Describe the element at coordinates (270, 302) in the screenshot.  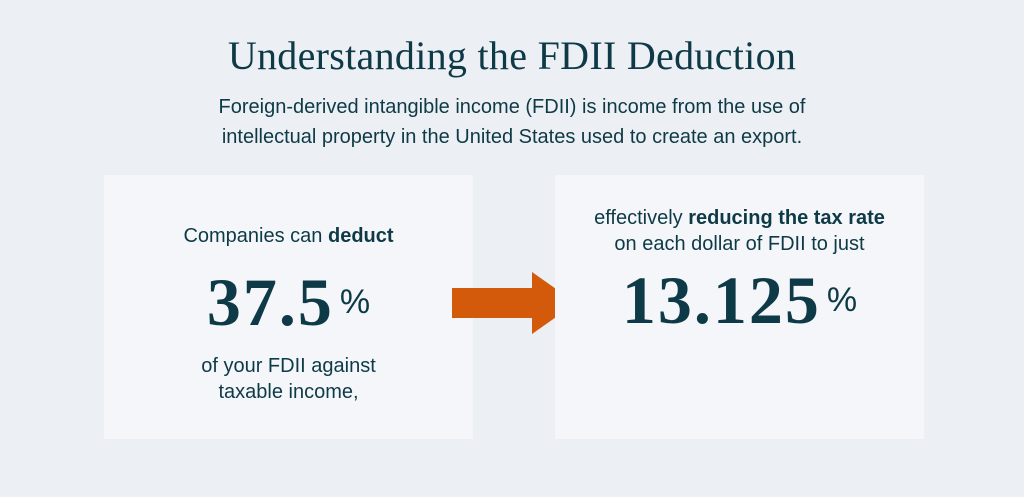
I see `deduction-value: 37.5` at that location.